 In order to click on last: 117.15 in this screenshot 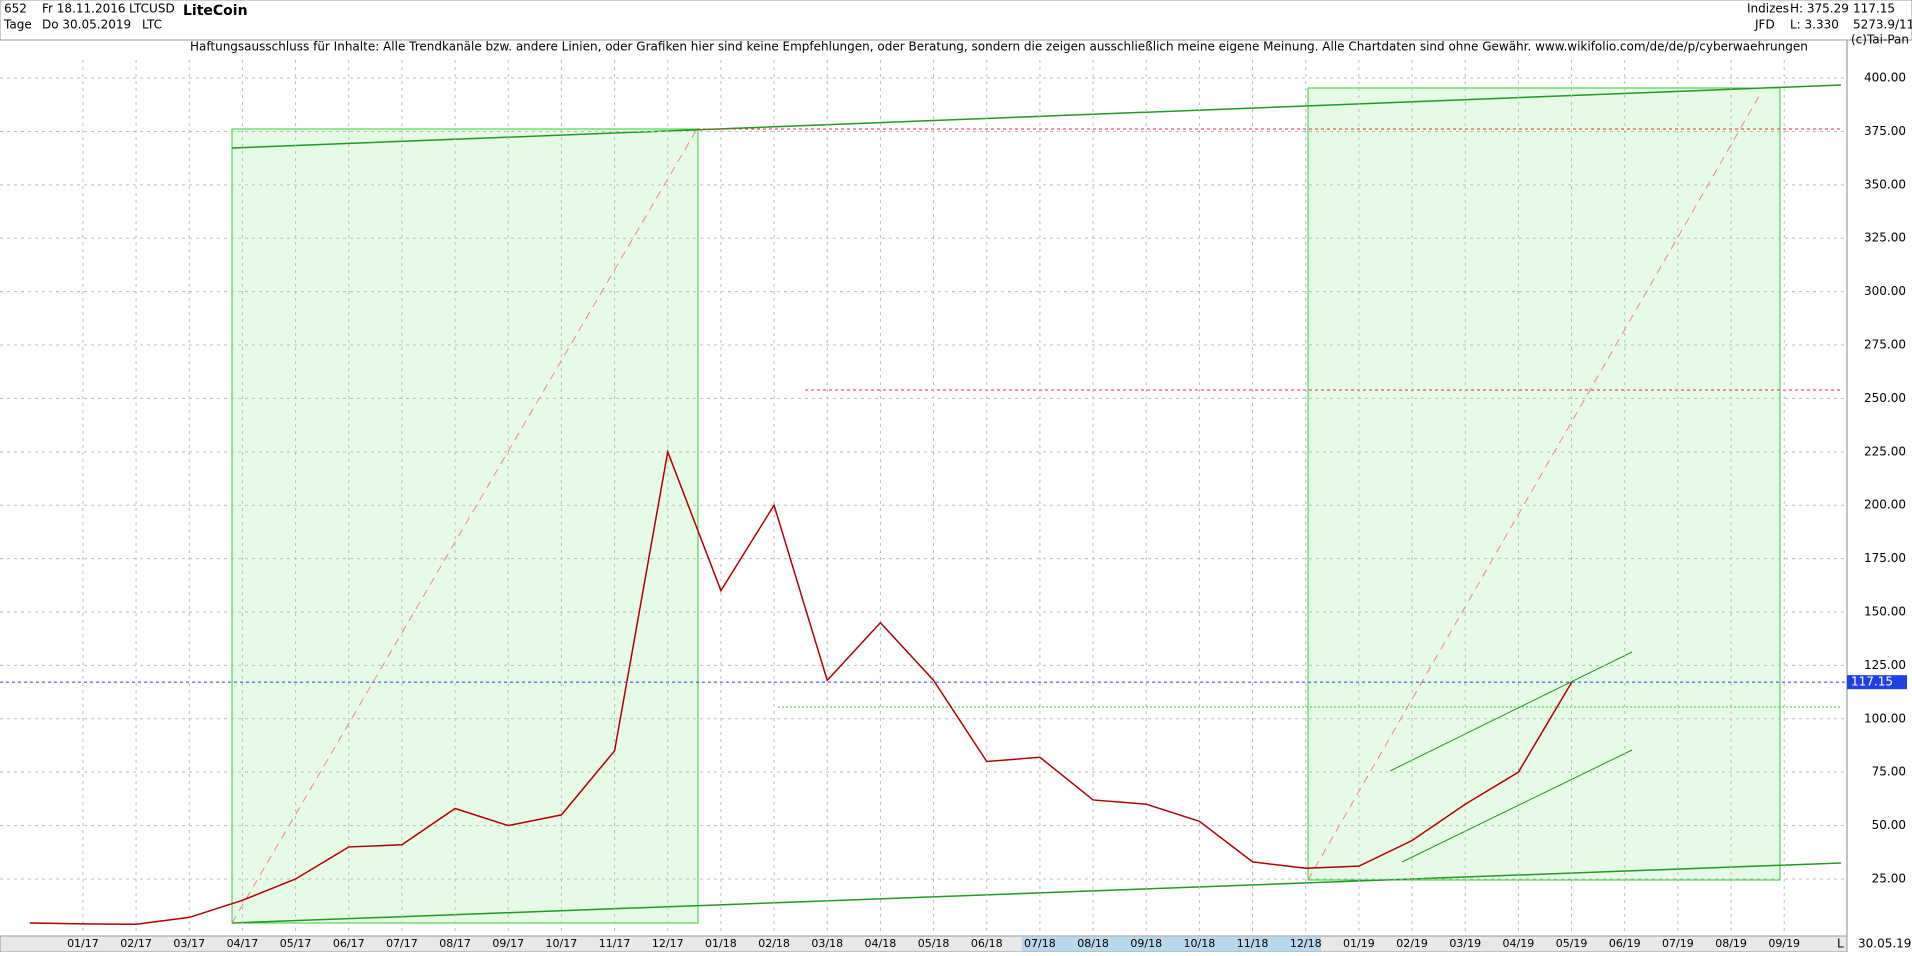, I will do `click(1874, 9)`.